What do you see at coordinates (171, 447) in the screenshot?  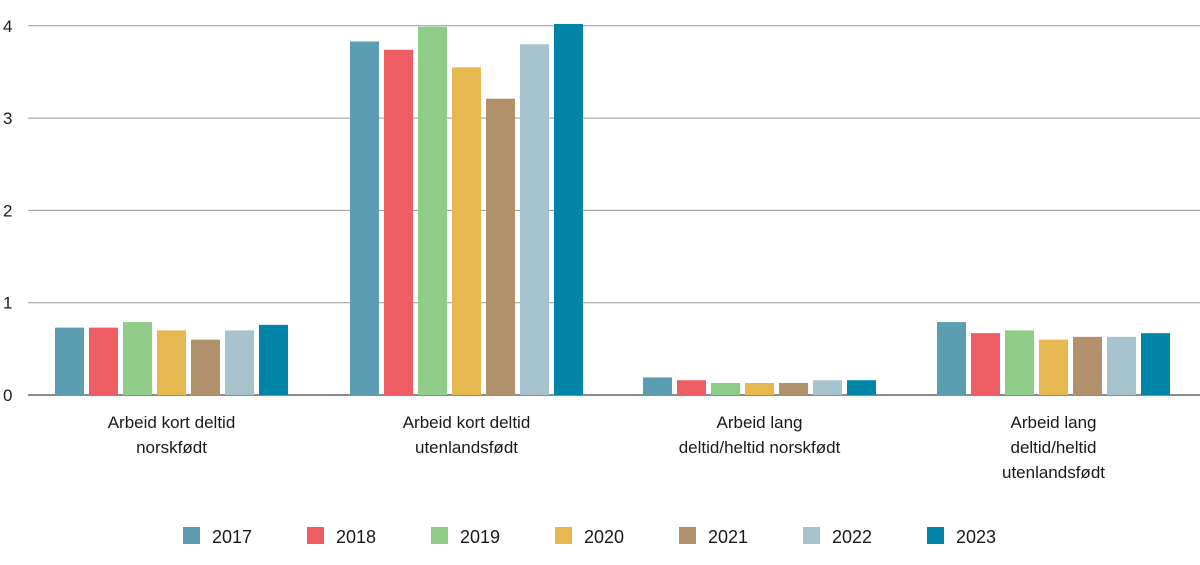 I see `category-label: norskfødt` at bounding box center [171, 447].